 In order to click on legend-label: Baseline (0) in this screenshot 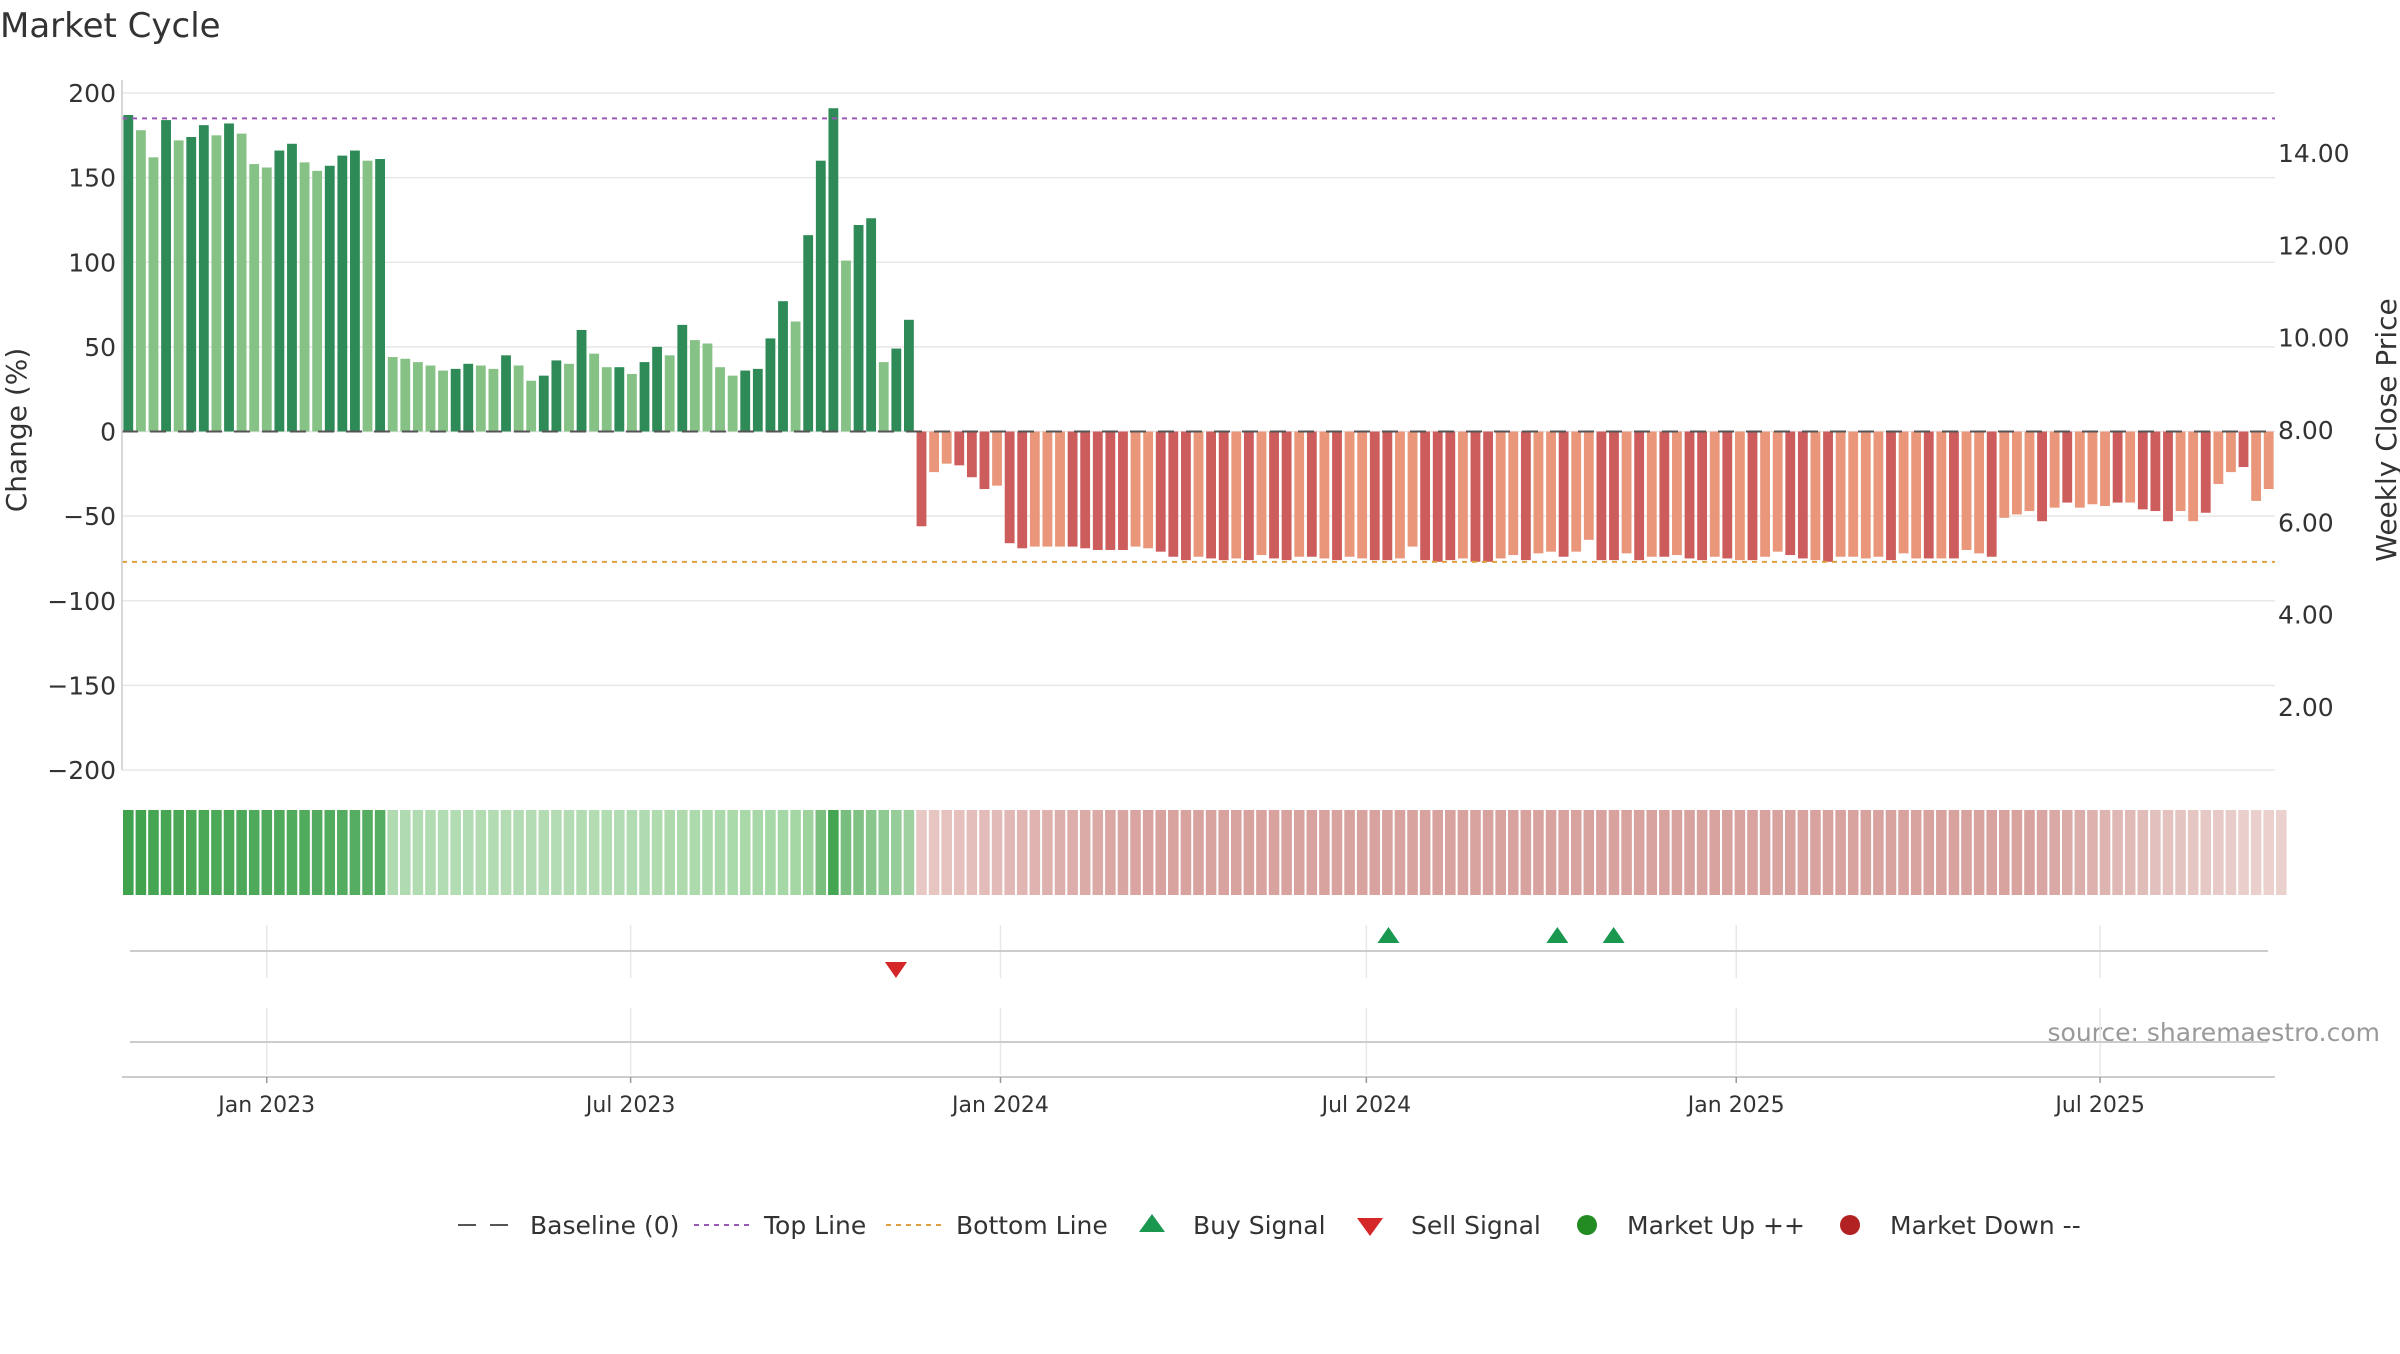, I will do `click(604, 1225)`.